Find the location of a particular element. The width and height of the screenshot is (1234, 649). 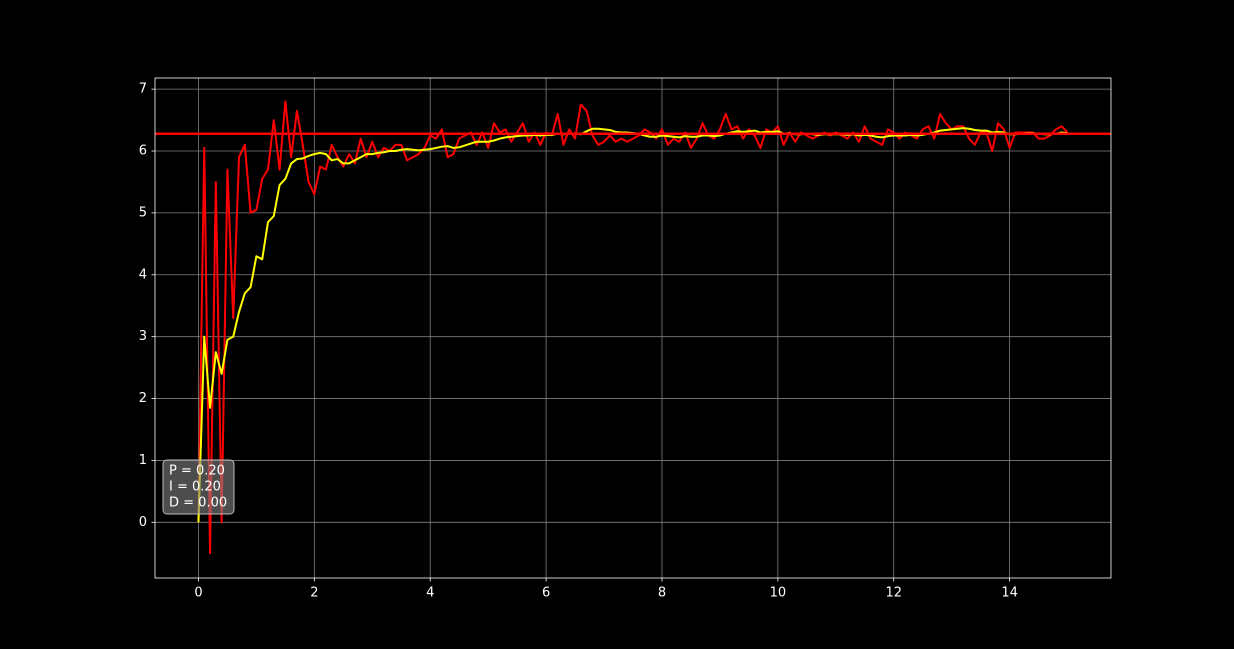

x-tick-label: 8 is located at coordinates (662, 593).